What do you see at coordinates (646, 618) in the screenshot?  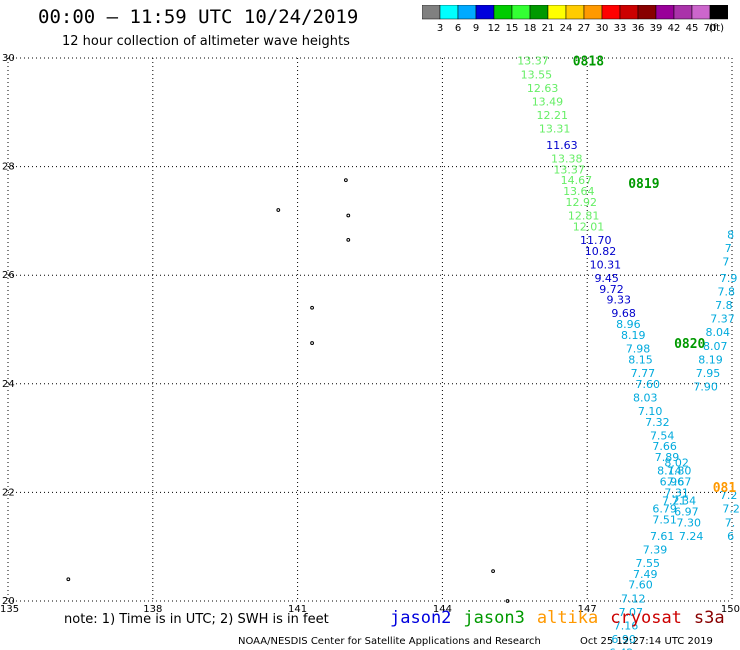 I see `satellite-legend-cryosat: cryosat` at bounding box center [646, 618].